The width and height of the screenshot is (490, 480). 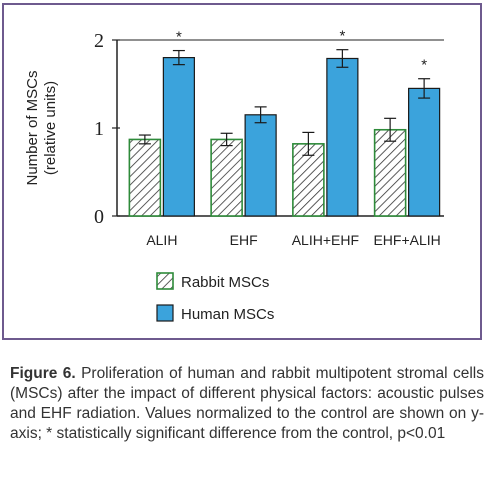 What do you see at coordinates (227, 314) in the screenshot?
I see `legend-label-human: Human MSCs` at bounding box center [227, 314].